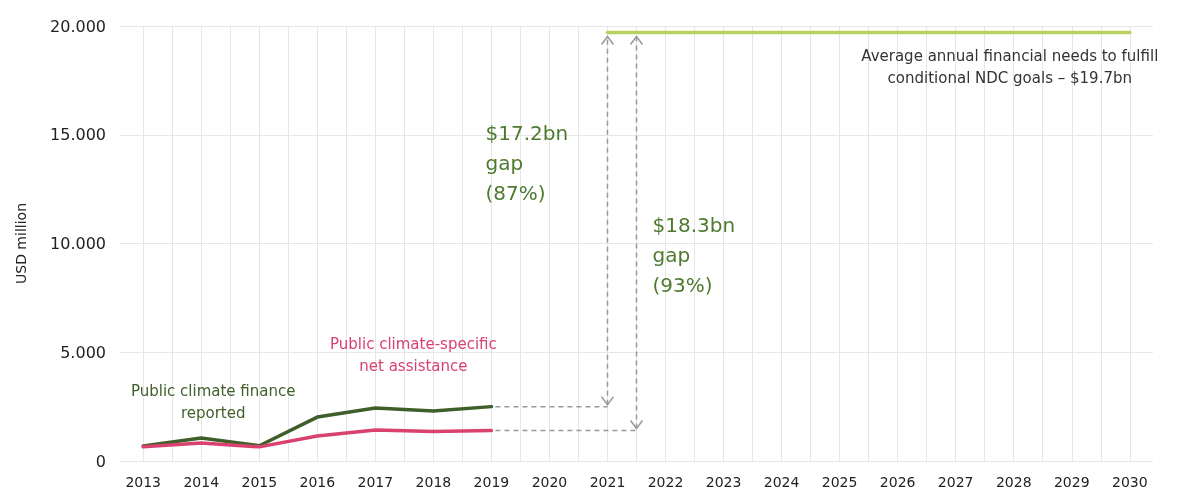 This screenshot has width=1181, height=497. What do you see at coordinates (897, 482) in the screenshot?
I see `x-tick-label: 2026` at bounding box center [897, 482].